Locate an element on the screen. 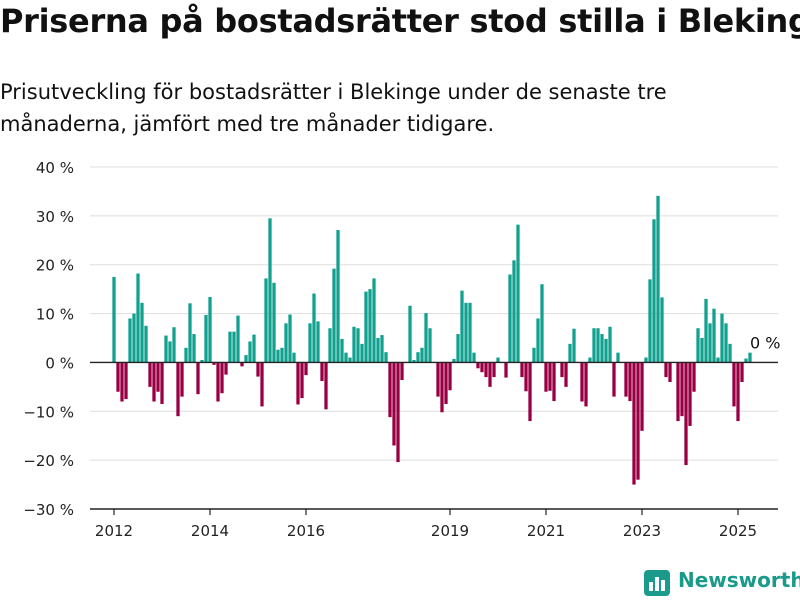 Image resolution: width=800 pixels, height=600 pixels. y-axis-ticks: −30 % −20 % −10 % 0 % 10 % 20 % 30 % 40 % is located at coordinates (48, 339).